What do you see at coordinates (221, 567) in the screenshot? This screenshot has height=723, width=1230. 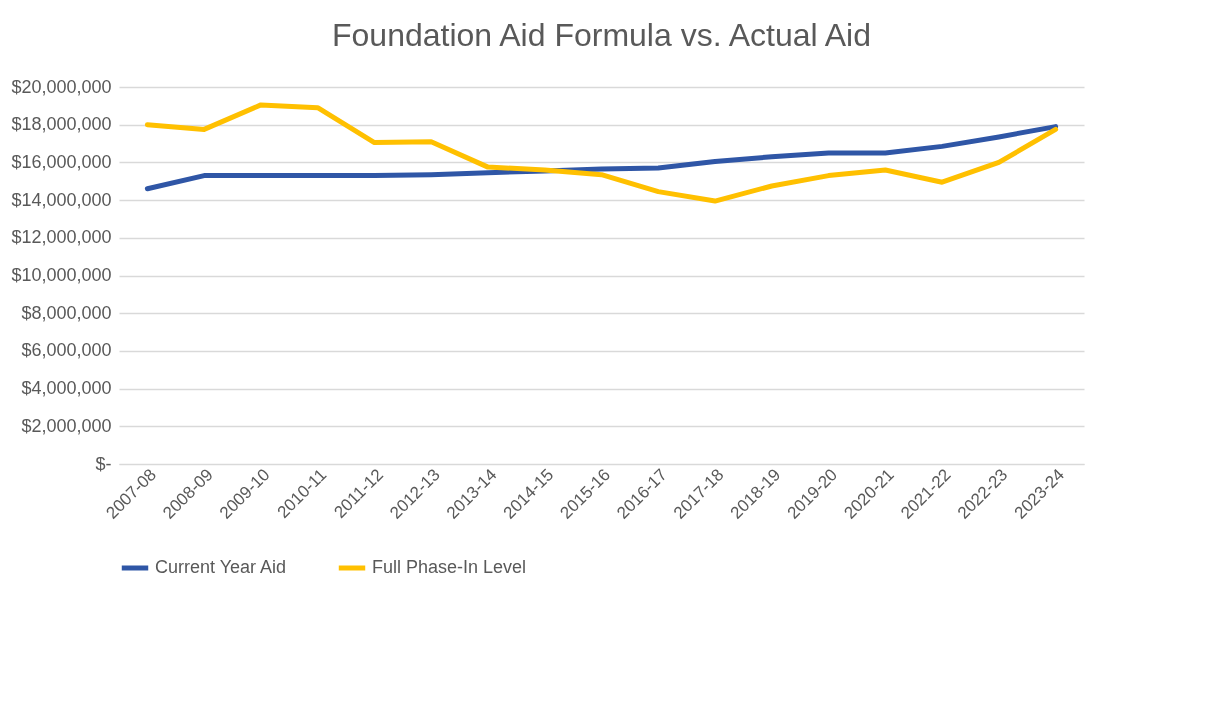 I see `legend-label: Current Year Aid` at bounding box center [221, 567].